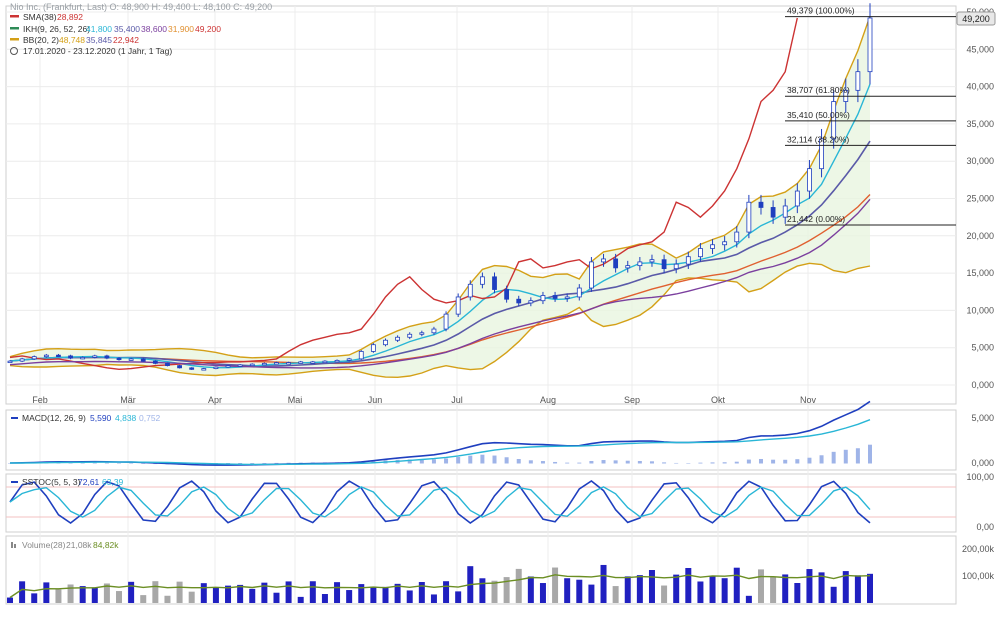 The height and width of the screenshot is (626, 1000). I want to click on volume-bars, so click(440, 583).